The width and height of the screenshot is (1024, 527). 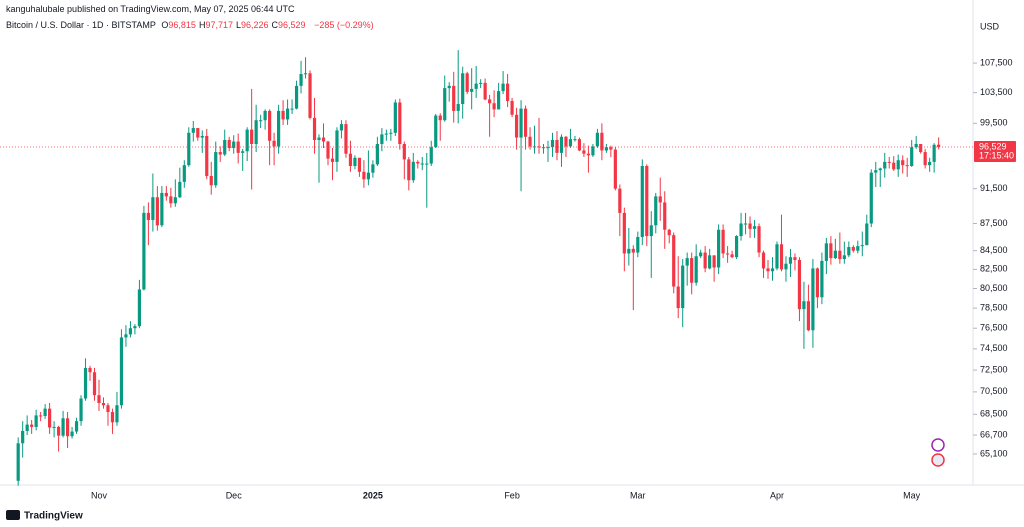 What do you see at coordinates (994, 250) in the screenshot?
I see `y-tick-label: 84,500` at bounding box center [994, 250].